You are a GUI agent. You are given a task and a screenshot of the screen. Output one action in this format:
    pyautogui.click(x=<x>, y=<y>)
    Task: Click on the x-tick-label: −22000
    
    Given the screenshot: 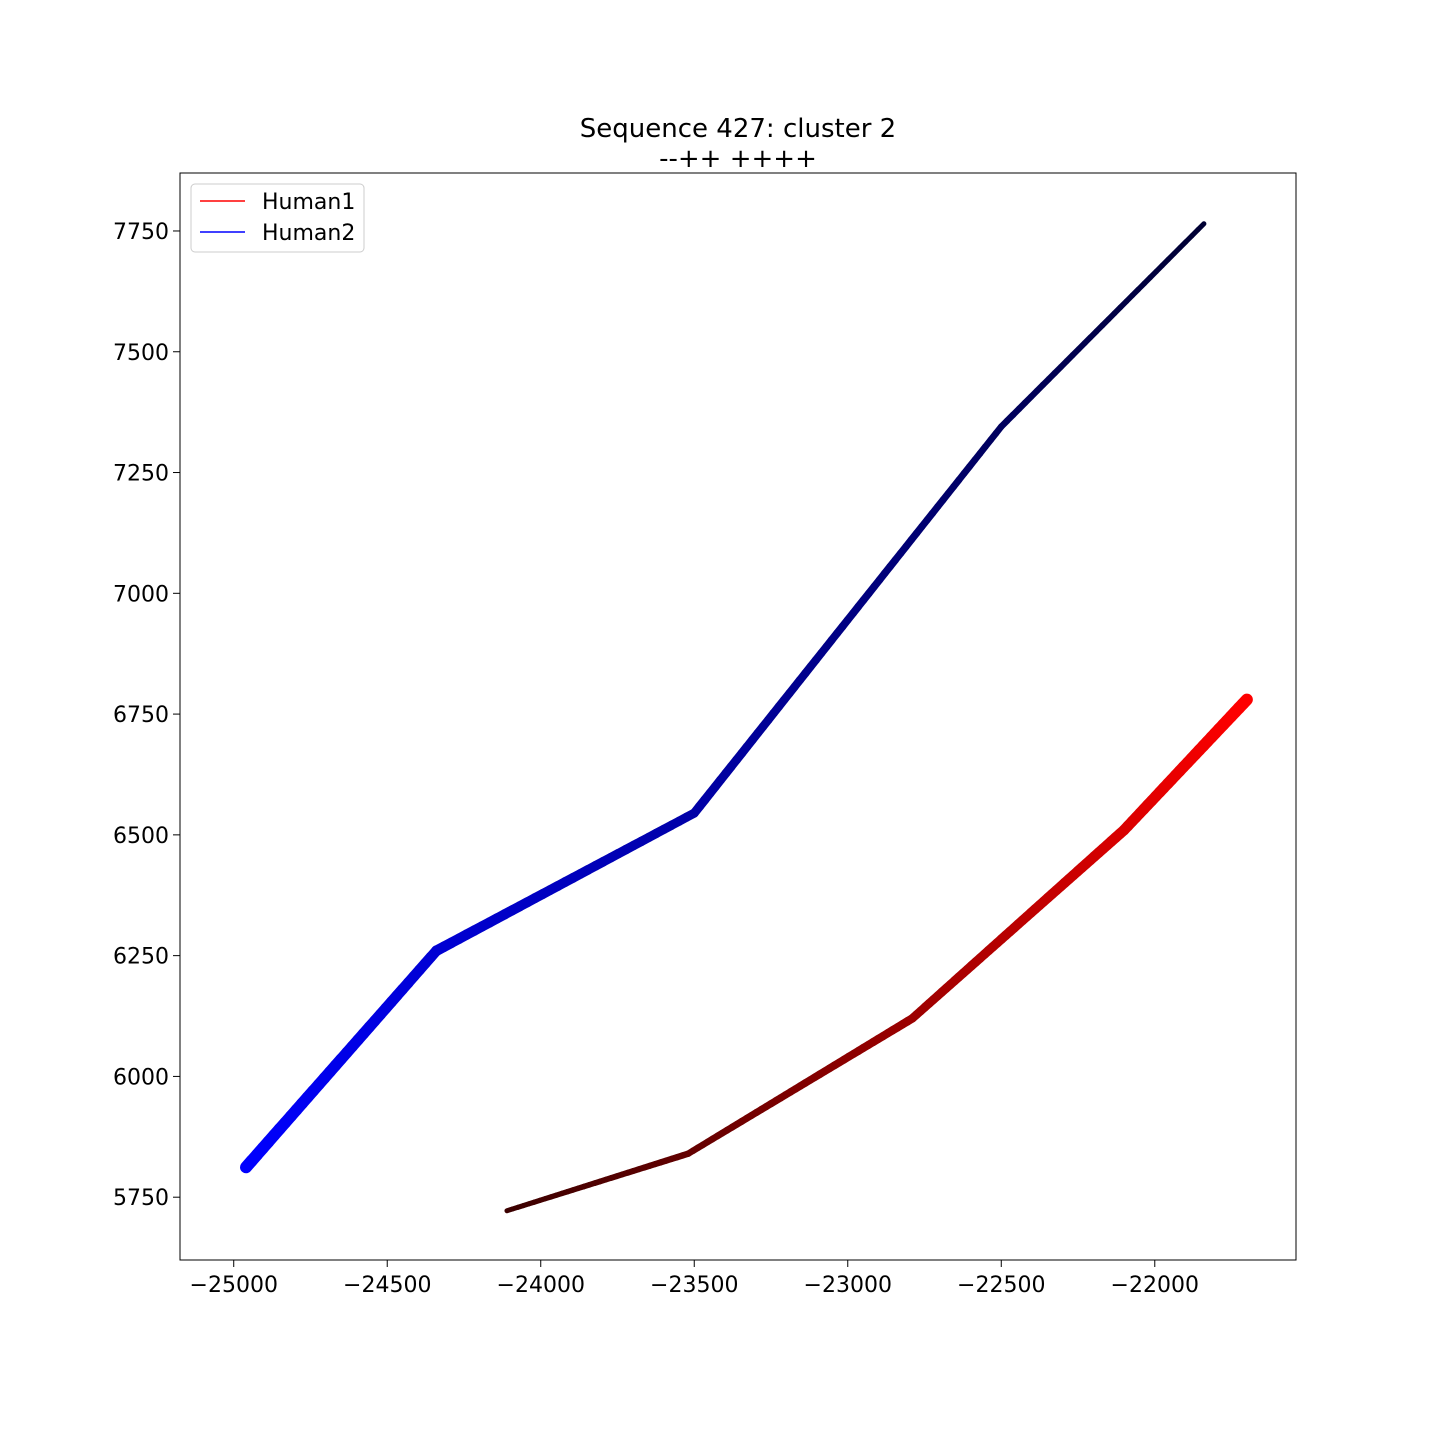 What is the action you would take?
    pyautogui.click(x=1155, y=1285)
    